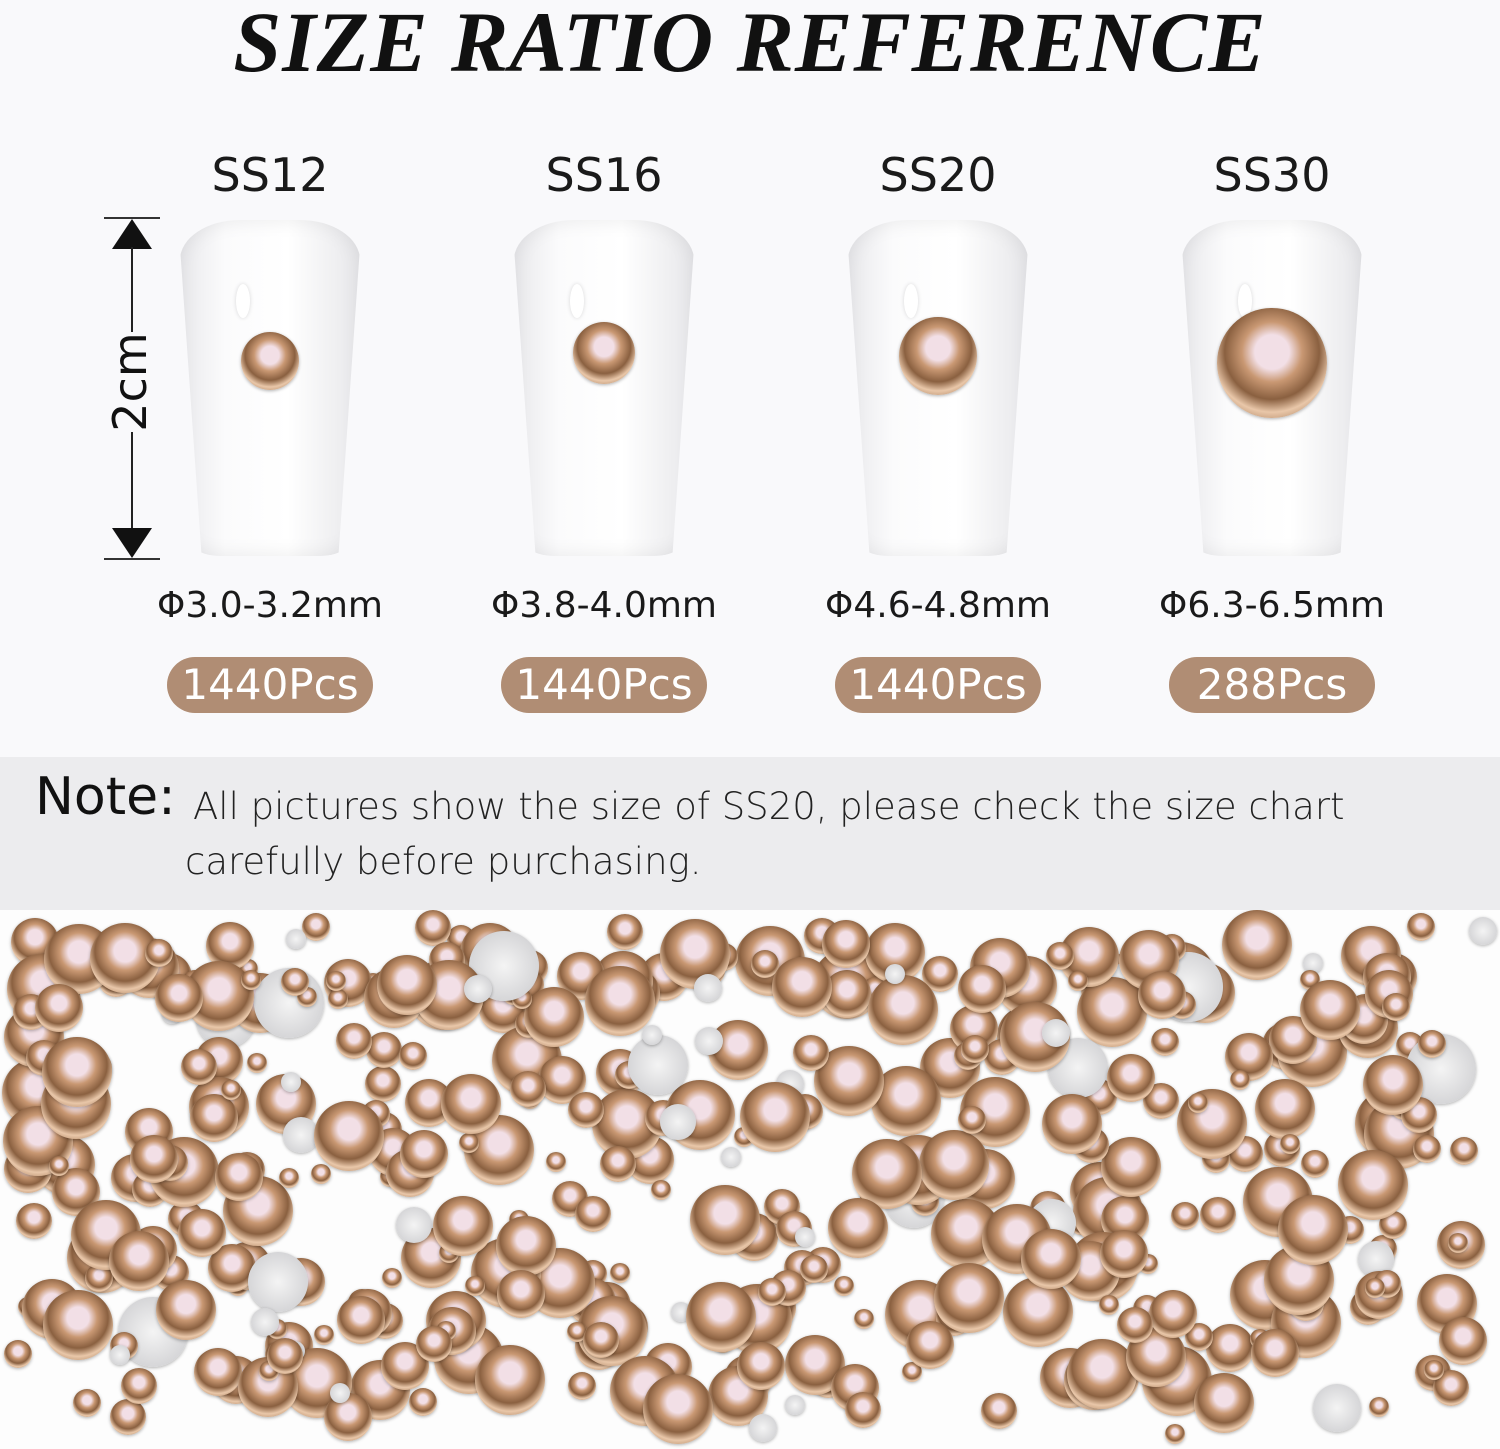  Describe the element at coordinates (270, 175) in the screenshot. I see `size-name: SS12` at that location.